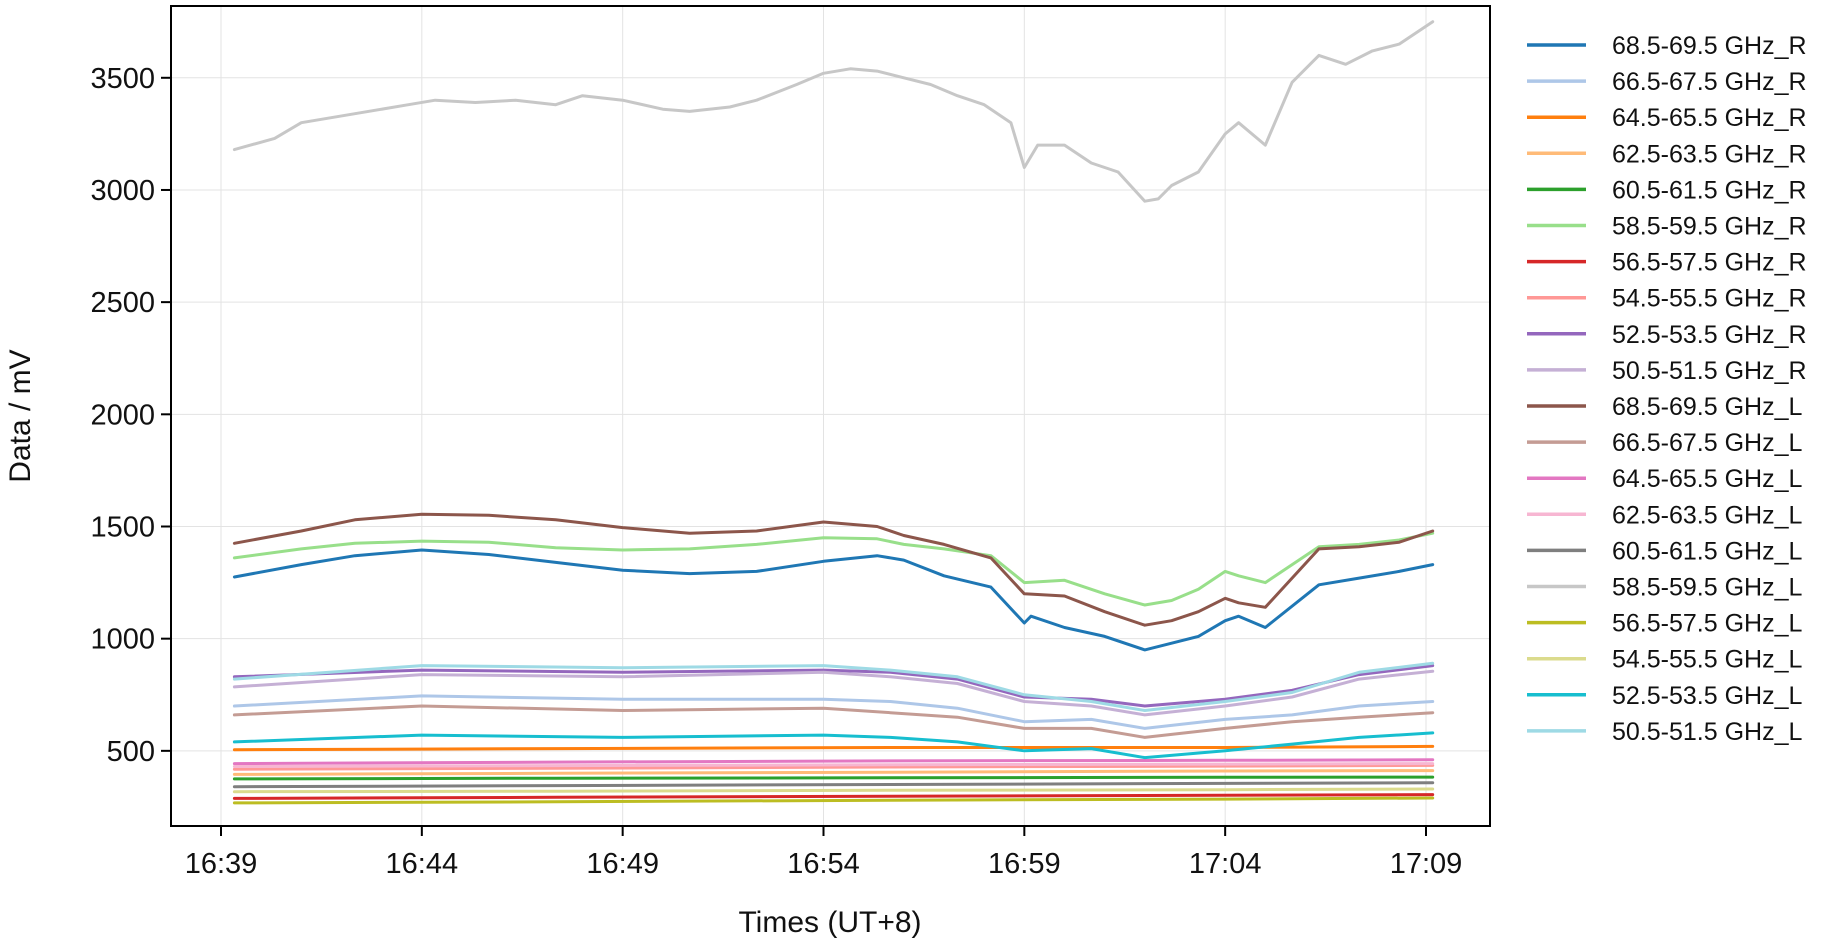 This screenshot has width=1847, height=941. I want to click on legend-entry-label: 56.5-57.5 GHz_R, so click(1709, 263).